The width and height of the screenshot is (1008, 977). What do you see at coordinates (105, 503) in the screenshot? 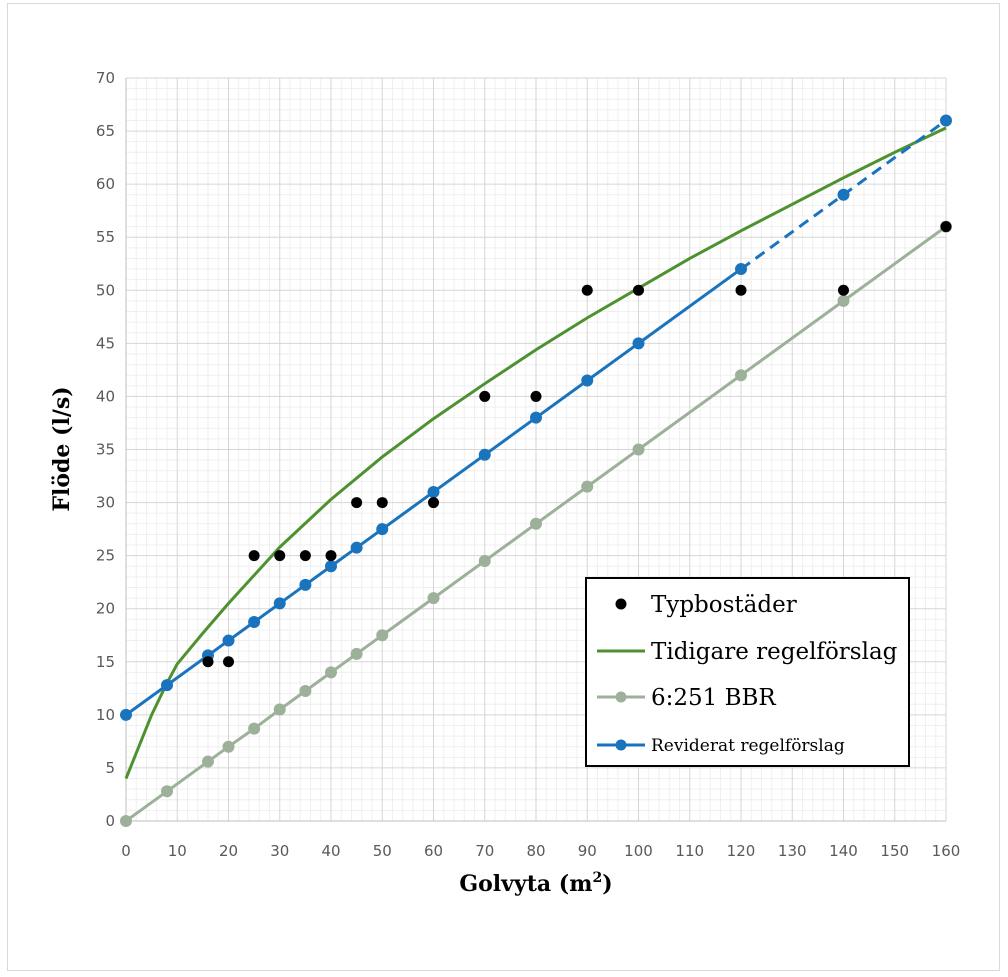
I see `y-tick-label: 30` at bounding box center [105, 503].